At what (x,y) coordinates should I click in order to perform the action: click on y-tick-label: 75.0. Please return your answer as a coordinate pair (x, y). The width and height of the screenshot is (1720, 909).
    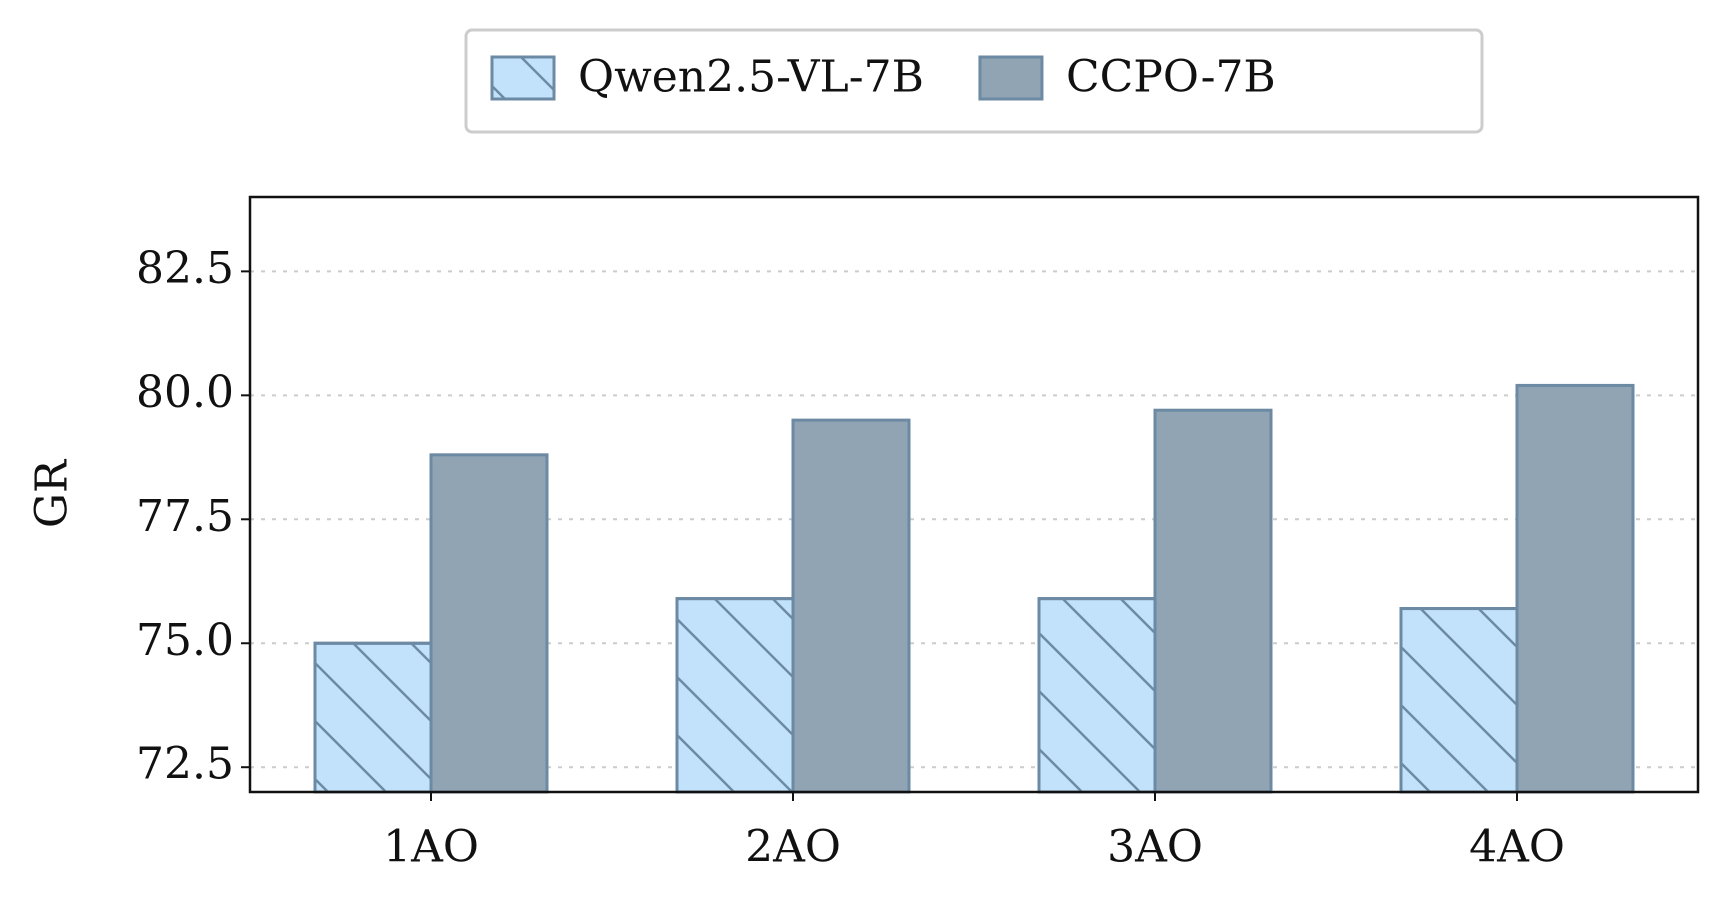
    Looking at the image, I should click on (185, 640).